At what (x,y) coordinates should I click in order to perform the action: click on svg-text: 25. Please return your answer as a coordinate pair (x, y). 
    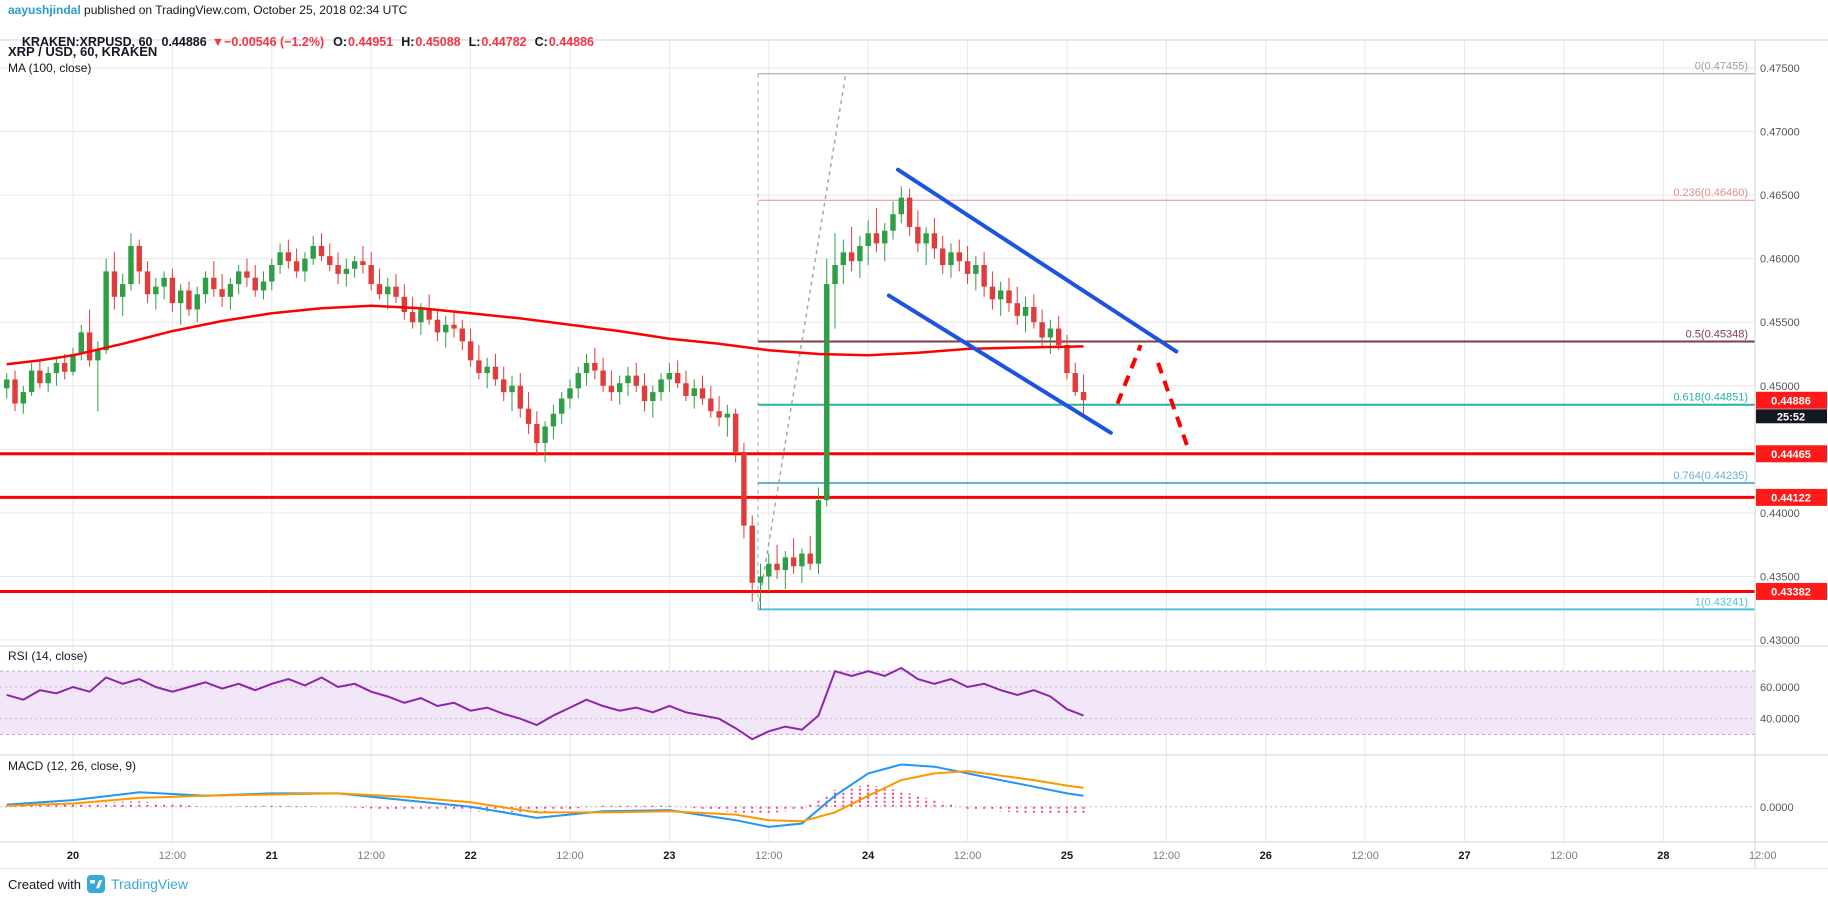
    Looking at the image, I should click on (1067, 856).